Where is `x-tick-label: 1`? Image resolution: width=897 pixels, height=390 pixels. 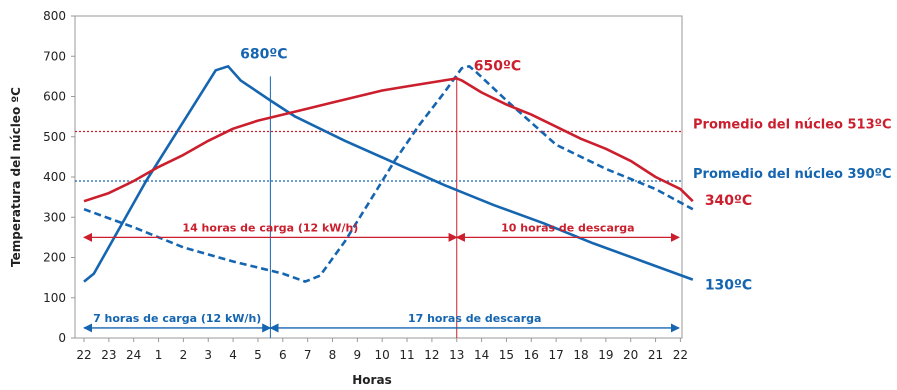 x-tick-label: 1 is located at coordinates (159, 355).